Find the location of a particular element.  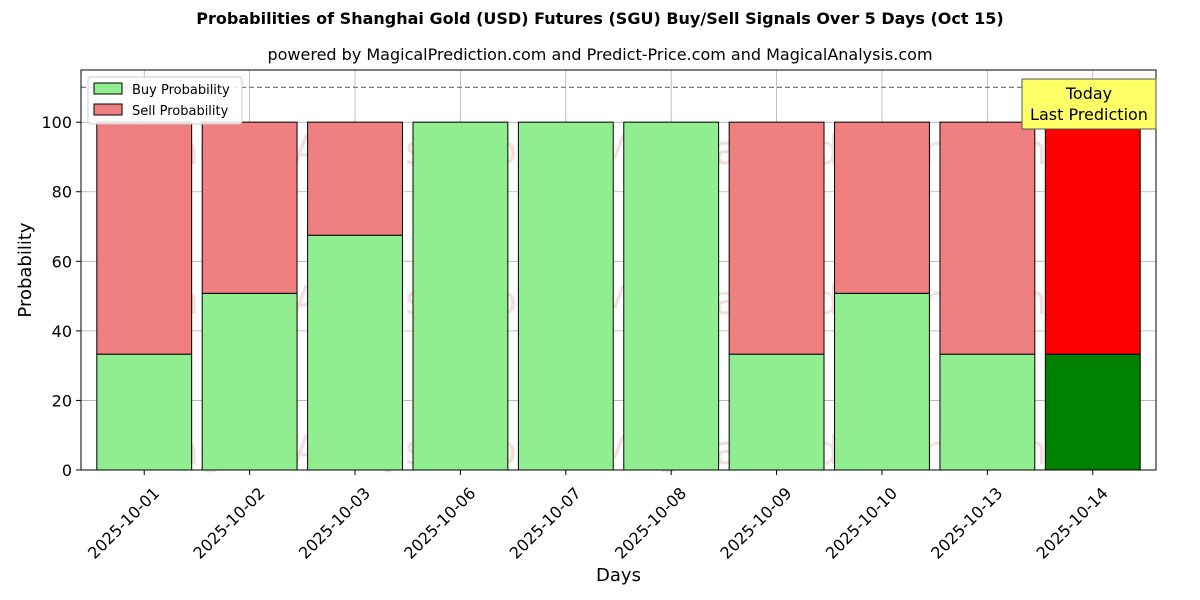

legend: Buy Probability Sell Probability is located at coordinates (165, 100).